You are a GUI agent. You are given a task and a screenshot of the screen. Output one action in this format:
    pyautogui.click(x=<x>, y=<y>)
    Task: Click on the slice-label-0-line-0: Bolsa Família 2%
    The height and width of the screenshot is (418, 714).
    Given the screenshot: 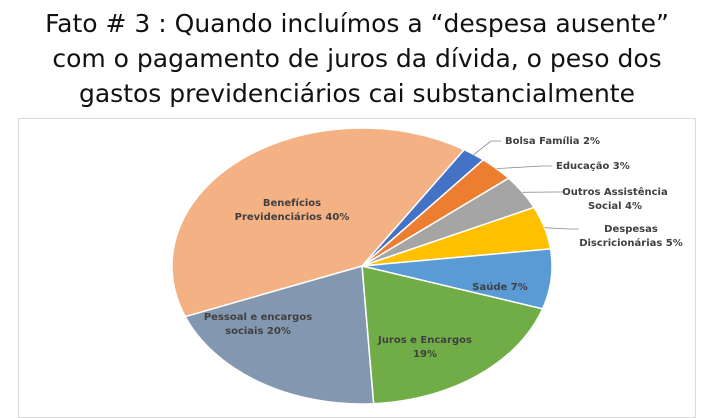 What is the action you would take?
    pyautogui.click(x=552, y=141)
    